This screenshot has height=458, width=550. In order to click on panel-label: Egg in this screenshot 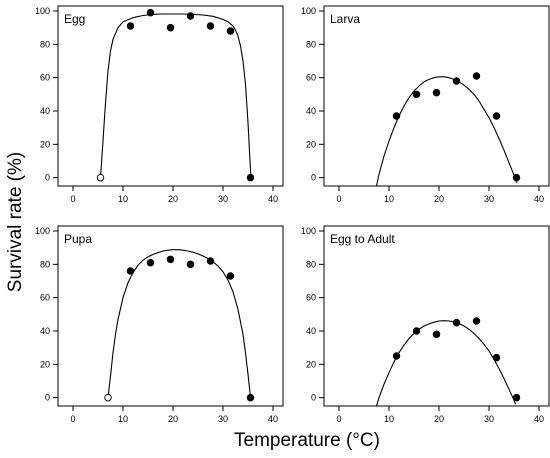, I will do `click(74, 19)`.